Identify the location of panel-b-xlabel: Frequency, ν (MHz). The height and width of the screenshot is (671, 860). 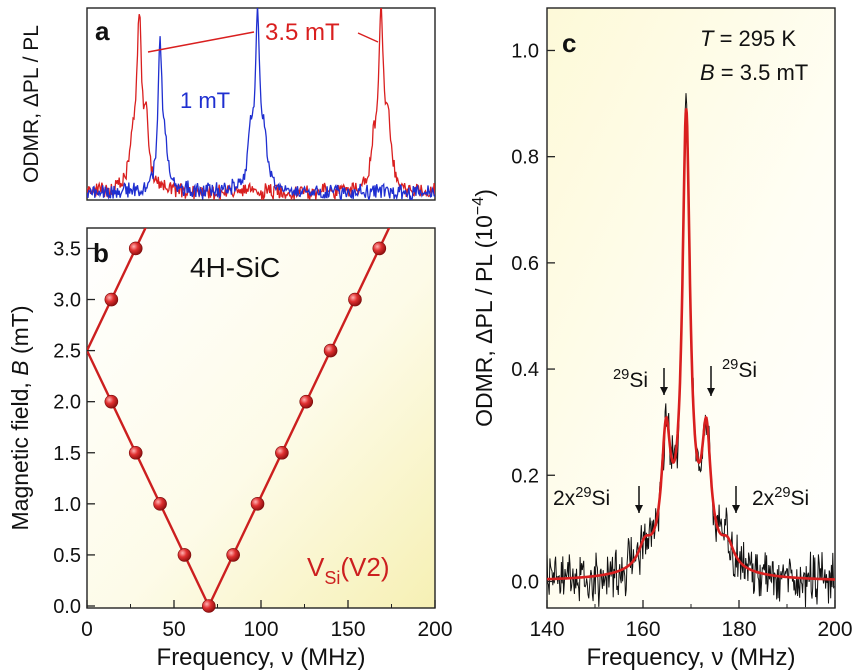
(261, 657).